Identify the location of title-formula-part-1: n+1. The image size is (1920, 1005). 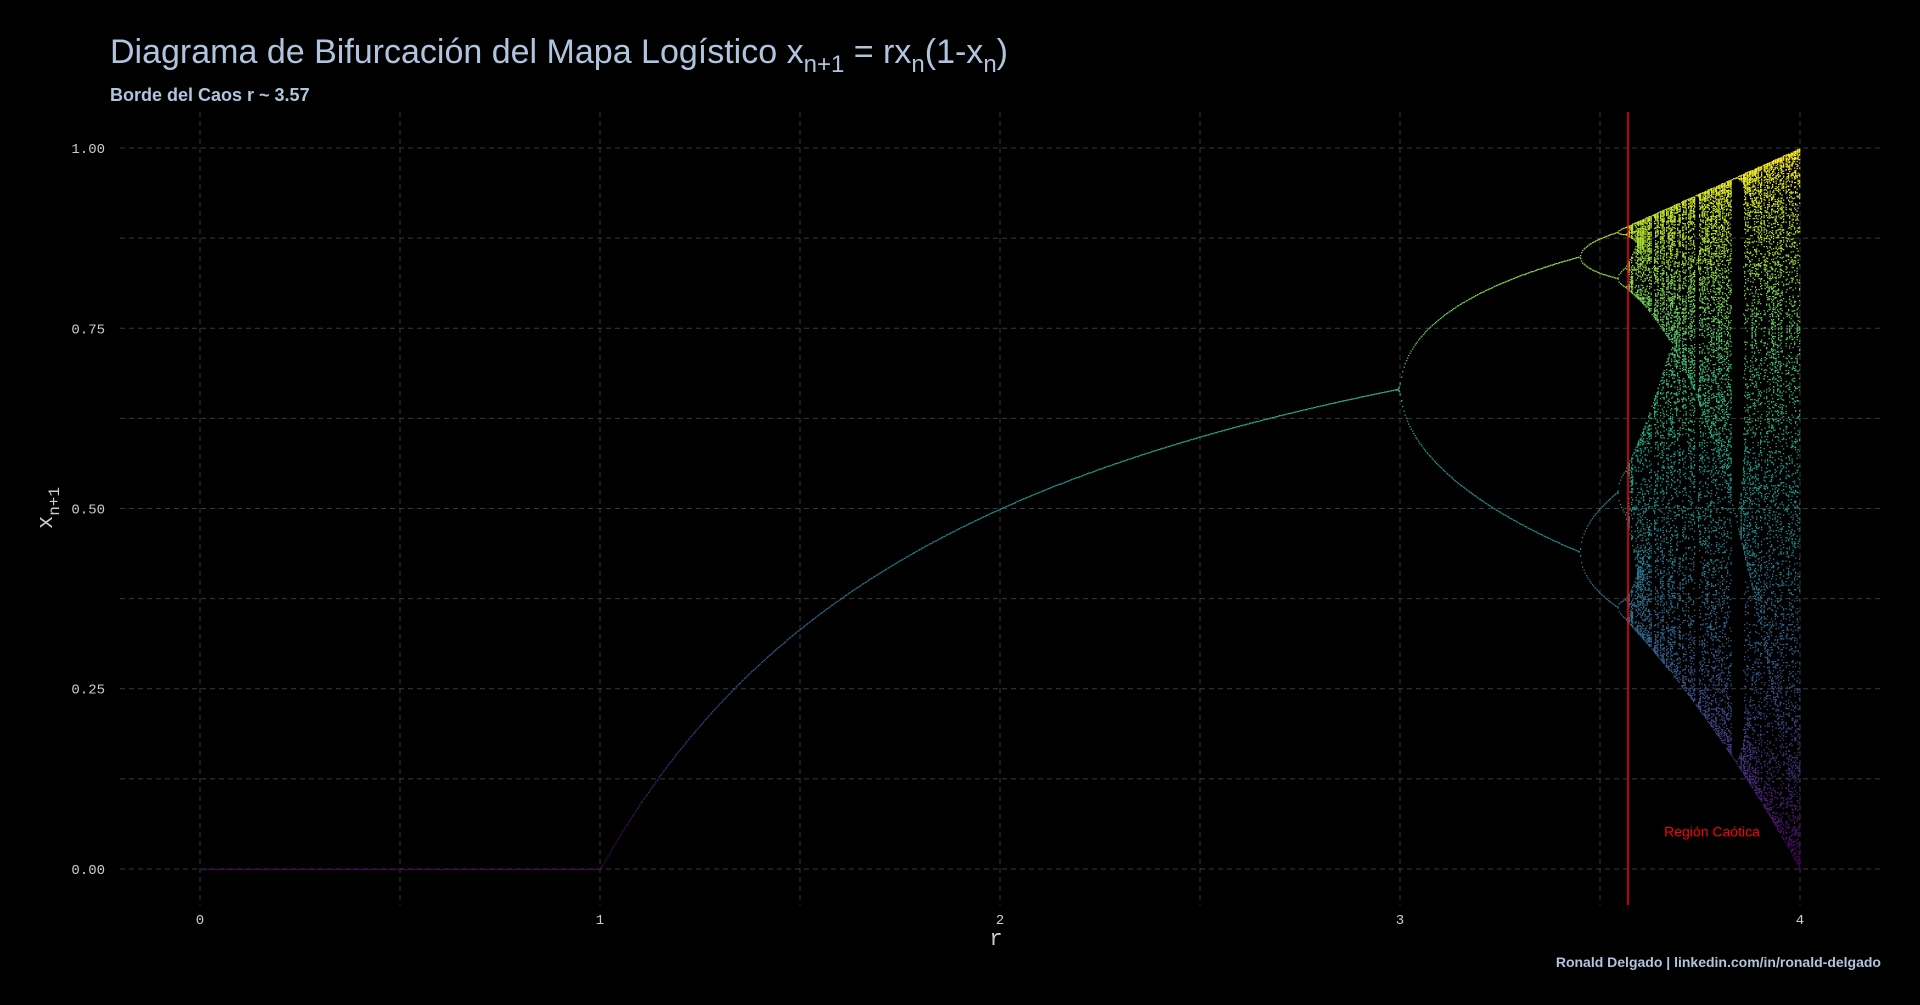
(824, 64).